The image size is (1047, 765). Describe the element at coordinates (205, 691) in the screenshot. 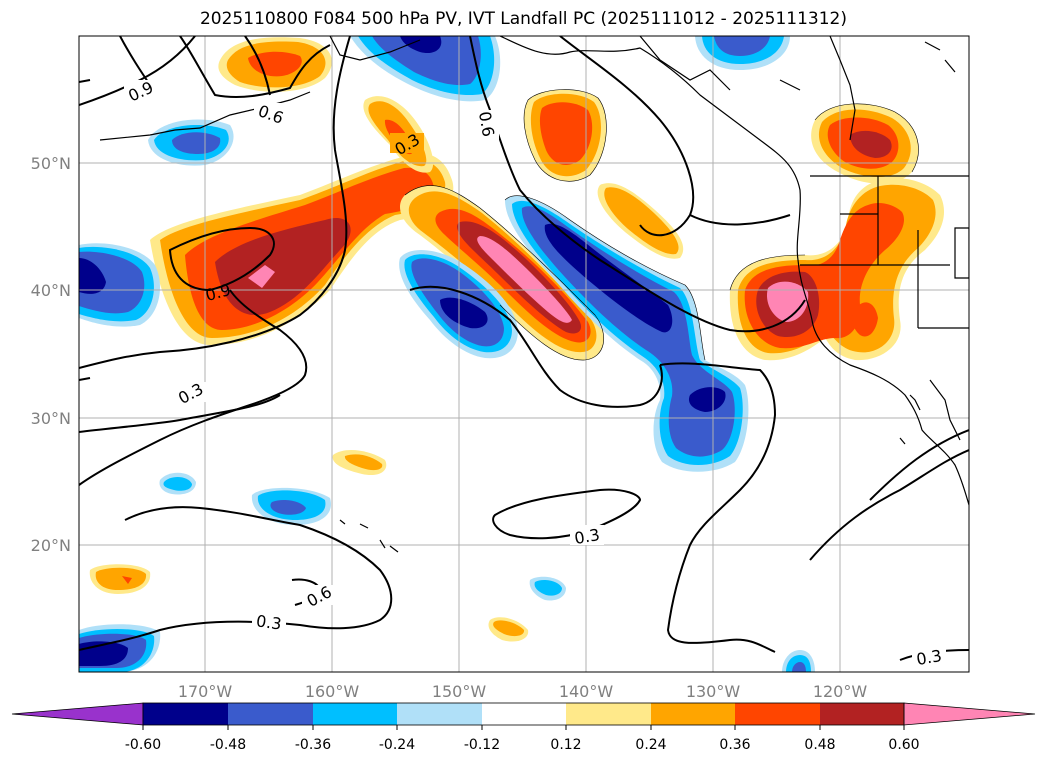

I see `lon-label: 170°W` at that location.